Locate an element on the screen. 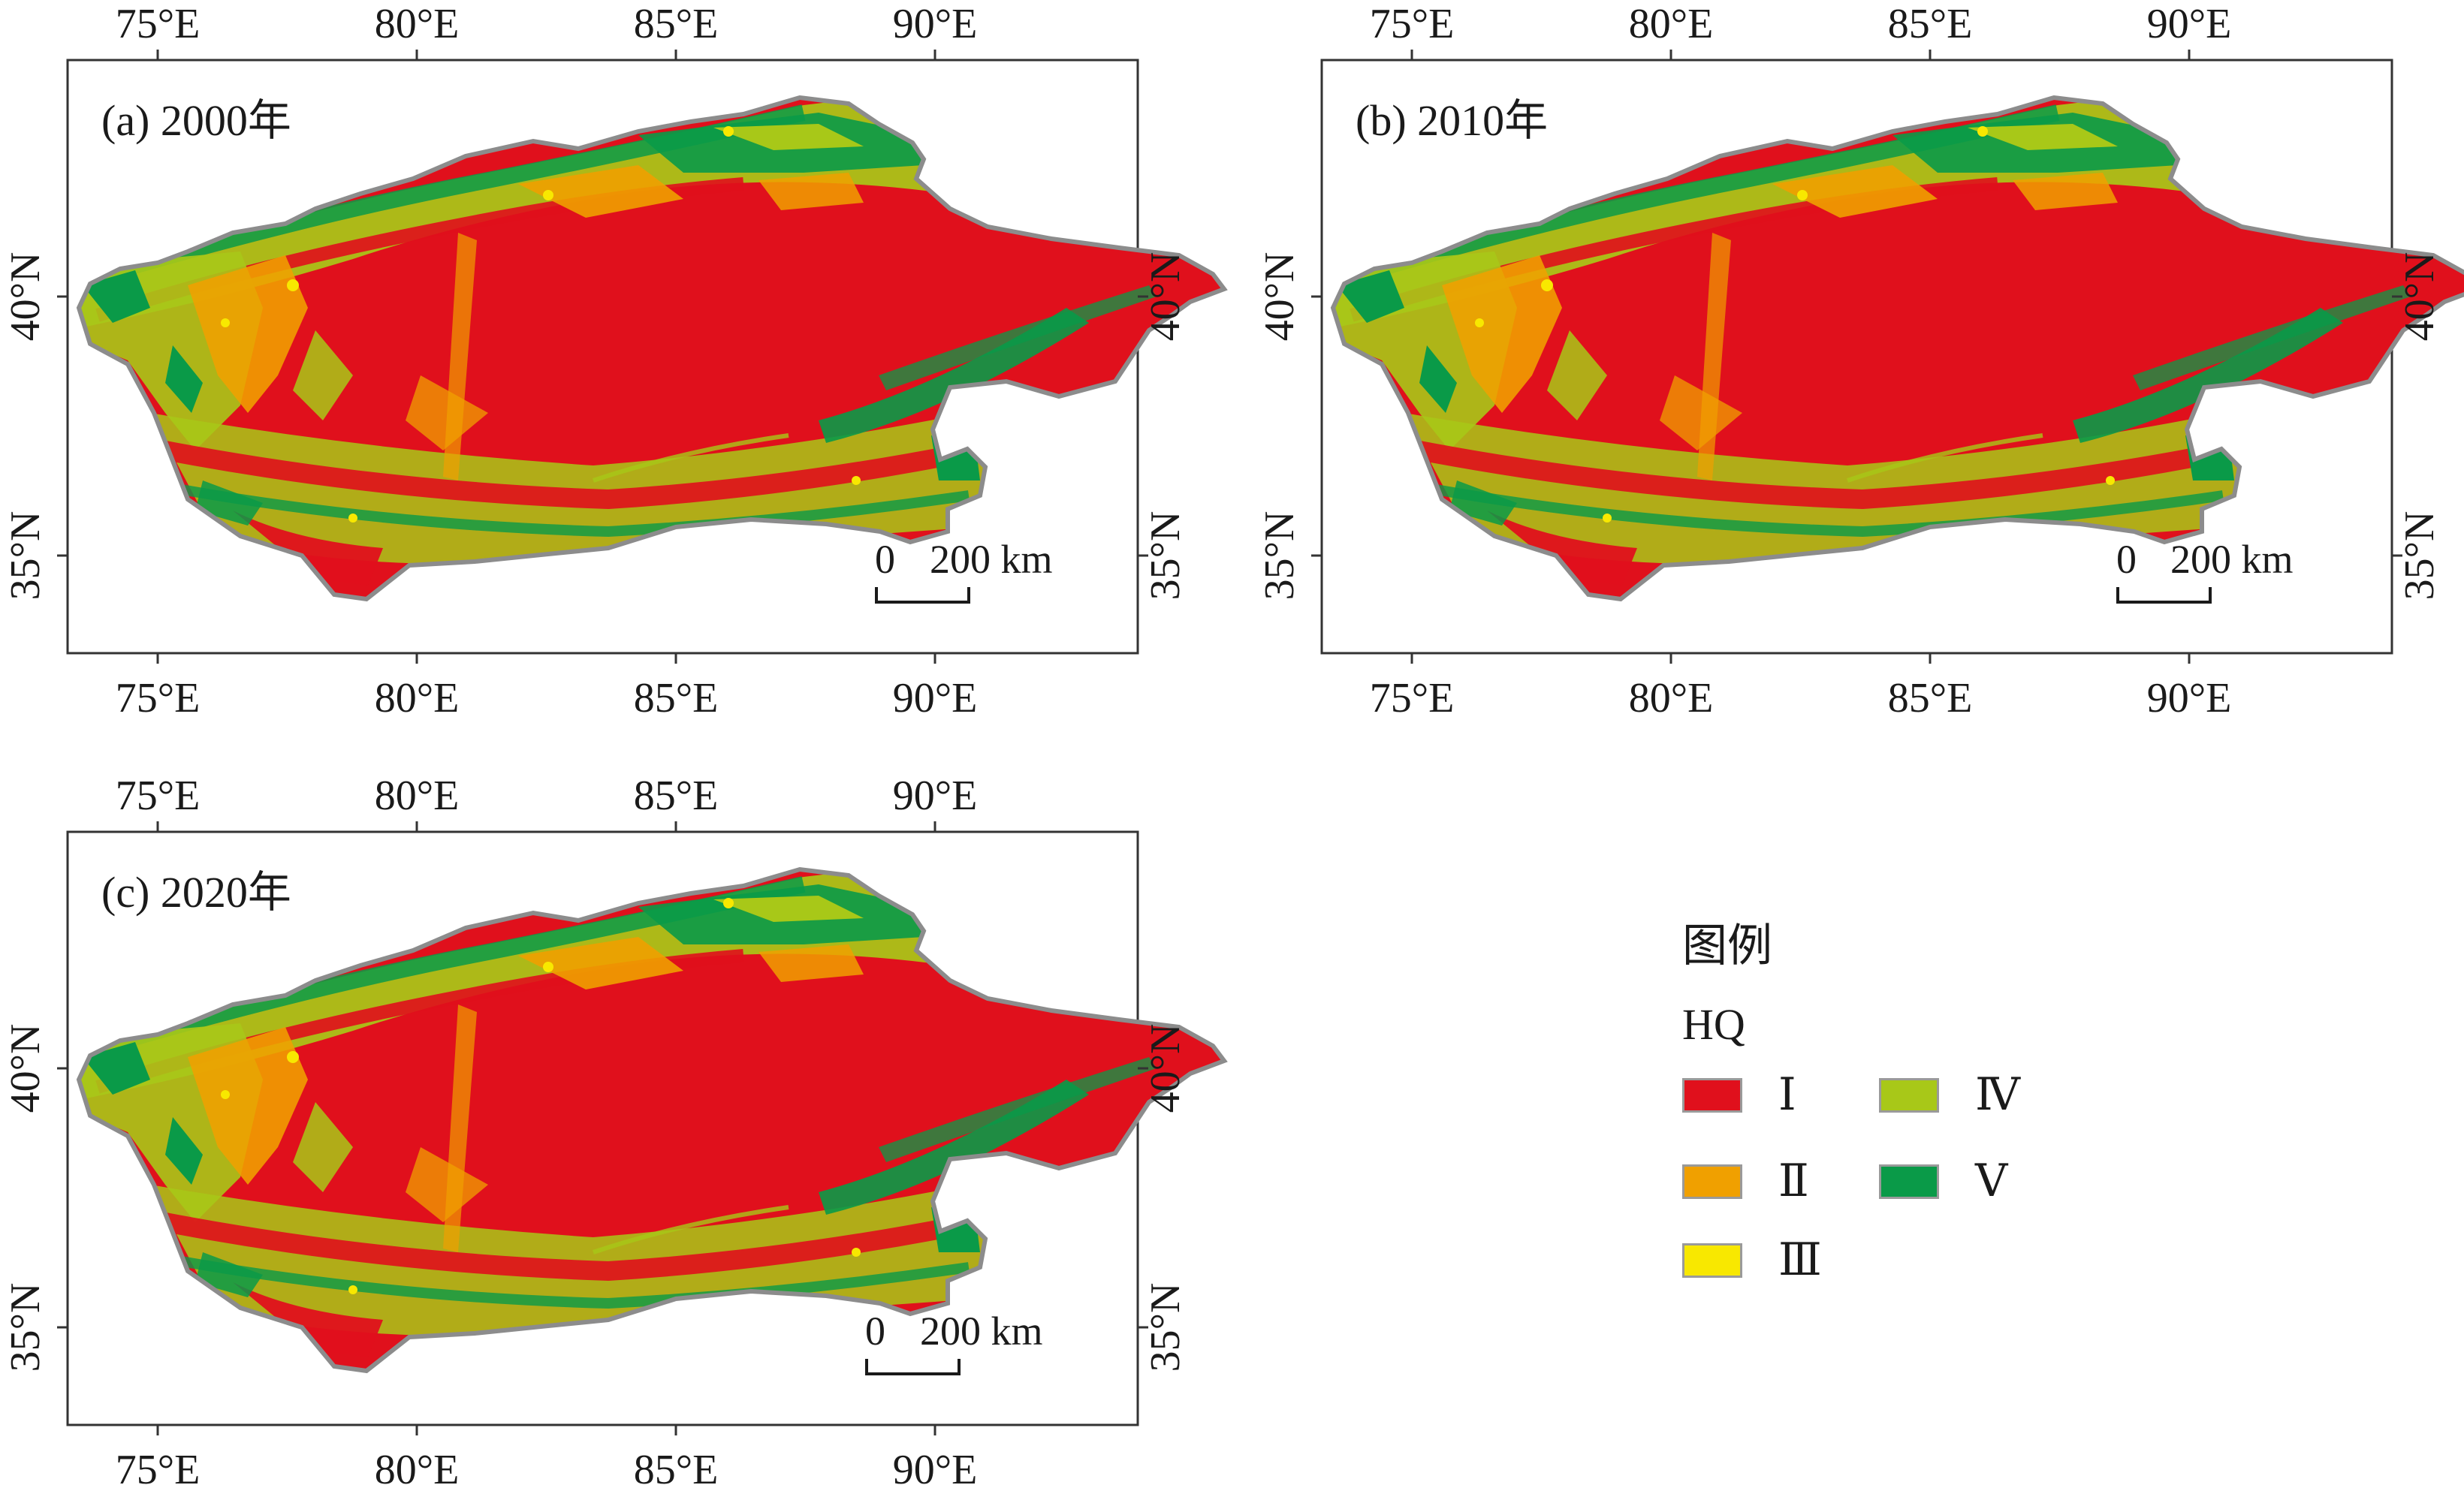 The height and width of the screenshot is (1494, 2464). legend-label: Ⅲ is located at coordinates (1800, 1260).